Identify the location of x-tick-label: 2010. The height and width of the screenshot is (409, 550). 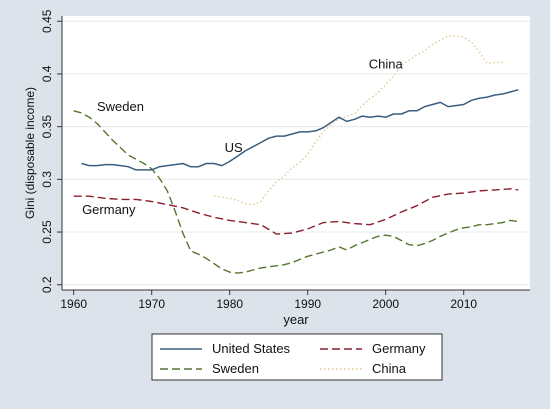
(463, 304).